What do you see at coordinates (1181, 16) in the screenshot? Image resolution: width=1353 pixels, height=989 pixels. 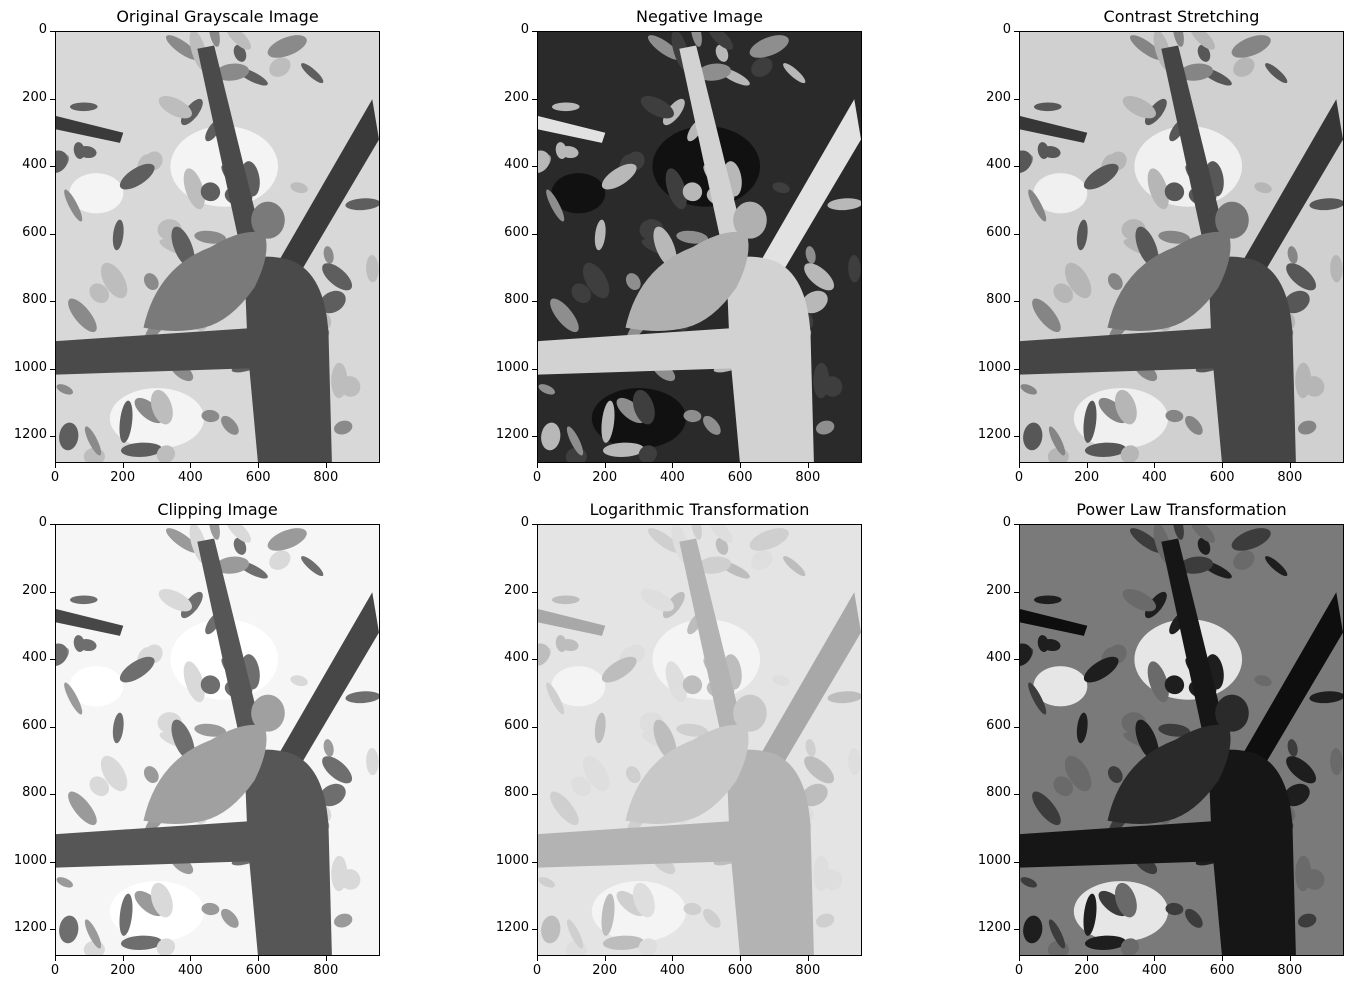 I see `panel-title: Contrast Stretching` at bounding box center [1181, 16].